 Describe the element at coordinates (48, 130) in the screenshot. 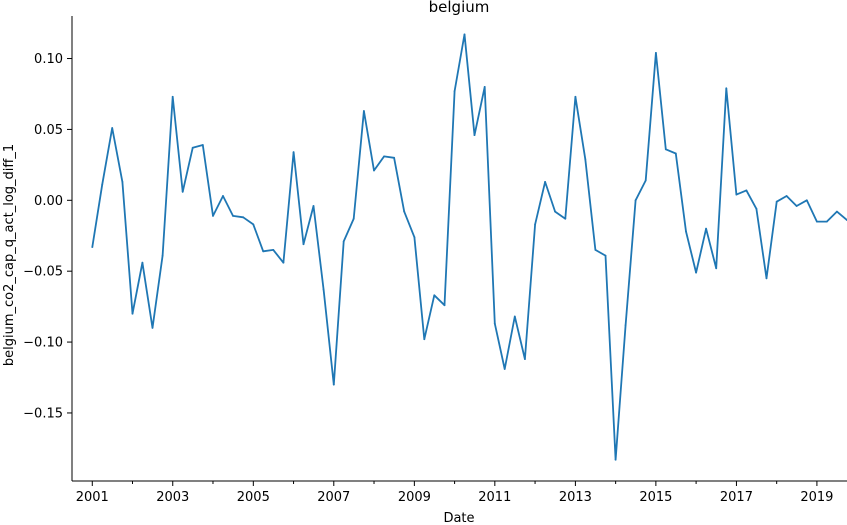

I see `y-tick-label: 0.05` at that location.